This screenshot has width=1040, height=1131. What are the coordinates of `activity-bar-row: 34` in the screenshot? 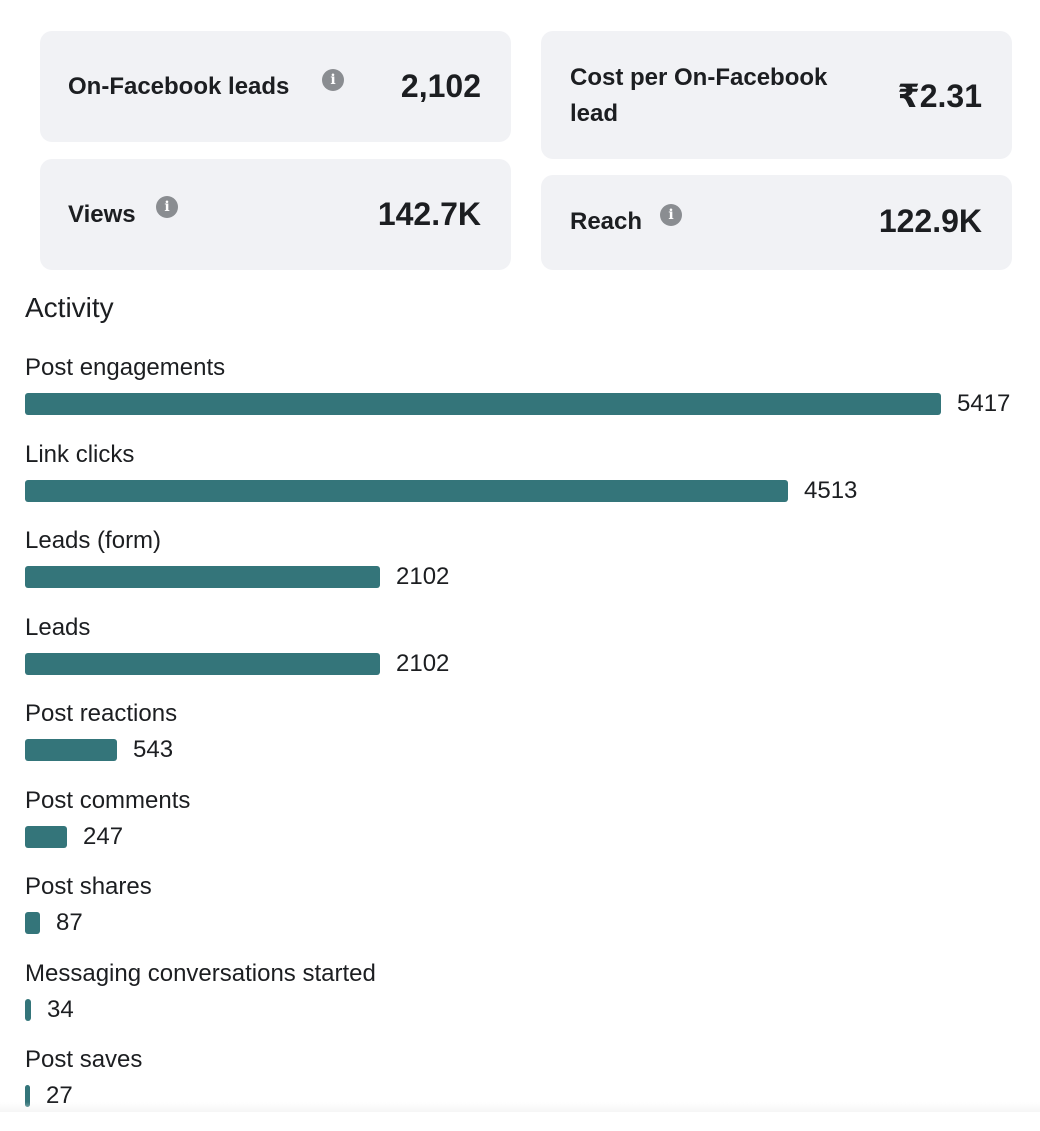 It's located at (520, 1009).